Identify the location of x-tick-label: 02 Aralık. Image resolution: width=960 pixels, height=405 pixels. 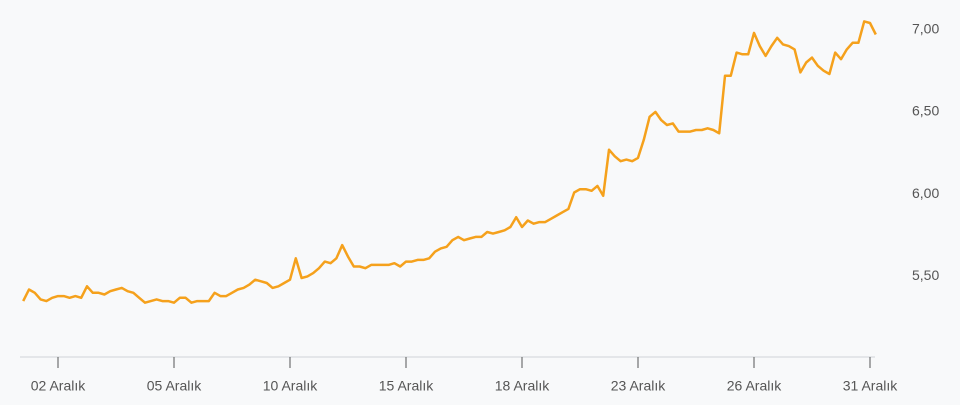
(58, 386).